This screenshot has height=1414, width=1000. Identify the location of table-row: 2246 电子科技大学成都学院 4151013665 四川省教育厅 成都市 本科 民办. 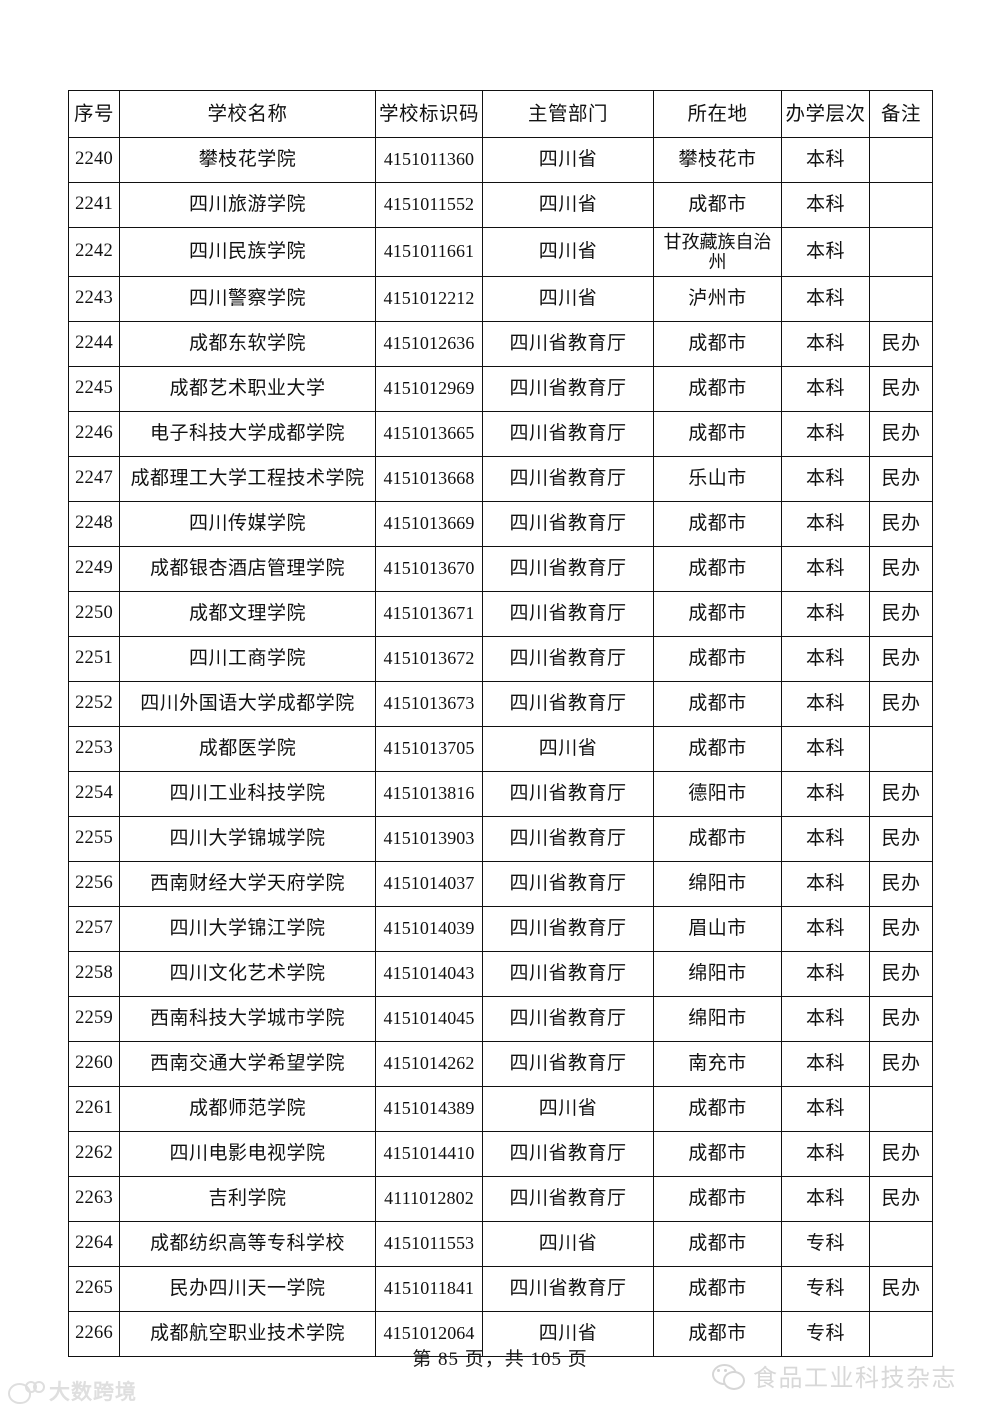
(500, 434).